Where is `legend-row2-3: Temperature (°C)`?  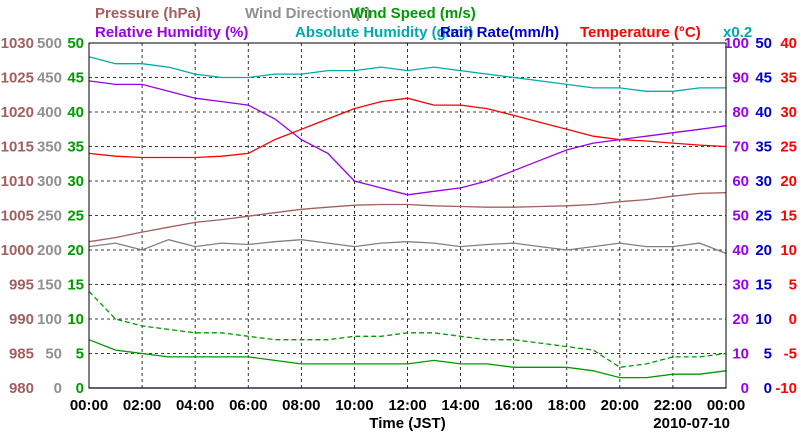 legend-row2-3: Temperature (°C) is located at coordinates (640, 32).